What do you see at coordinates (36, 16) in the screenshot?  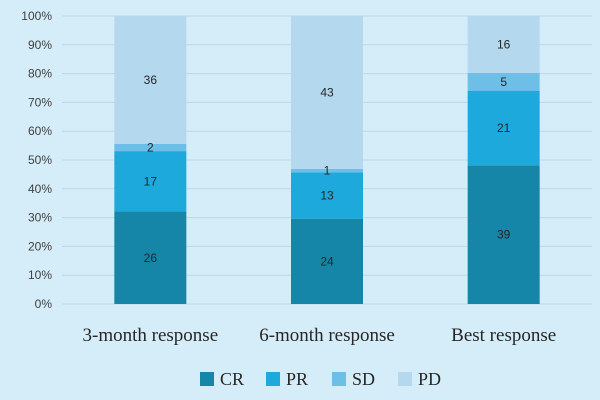 I see `y-tick-label: 100%` at bounding box center [36, 16].